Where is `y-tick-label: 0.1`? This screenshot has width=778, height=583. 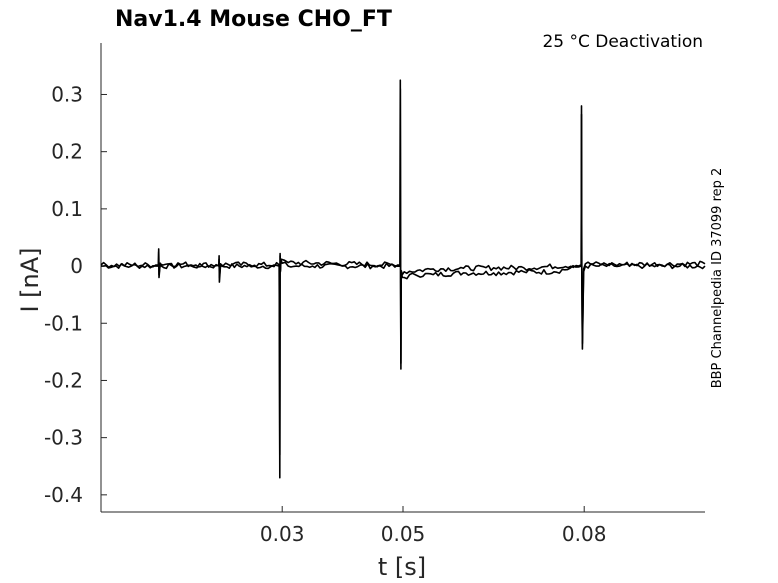
y-tick-label: 0.1 is located at coordinates (67, 209).